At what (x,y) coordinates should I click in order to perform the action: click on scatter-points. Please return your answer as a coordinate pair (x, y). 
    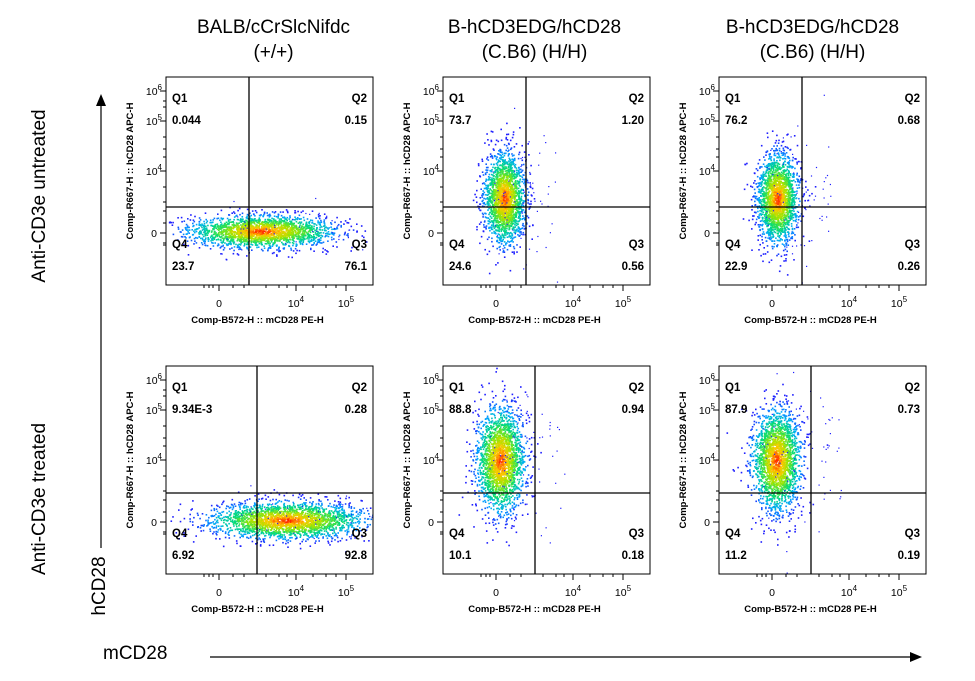
    Looking at the image, I should click on (787, 189).